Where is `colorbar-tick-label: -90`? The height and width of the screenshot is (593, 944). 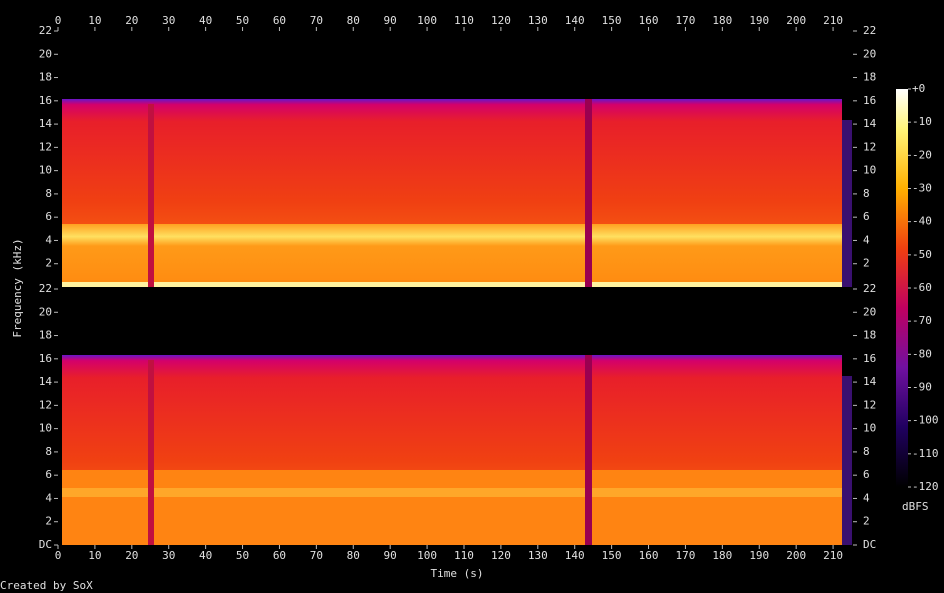 colorbar-tick-label: -90 is located at coordinates (922, 387).